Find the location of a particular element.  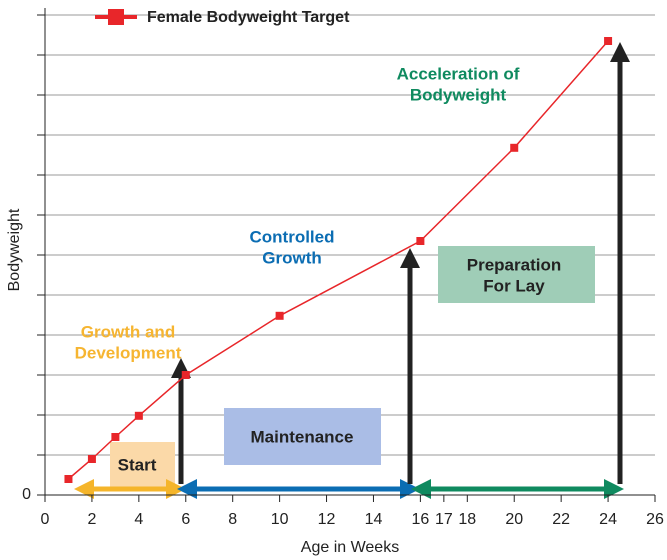

x-axis-label: Age in Weeks is located at coordinates (350, 547).